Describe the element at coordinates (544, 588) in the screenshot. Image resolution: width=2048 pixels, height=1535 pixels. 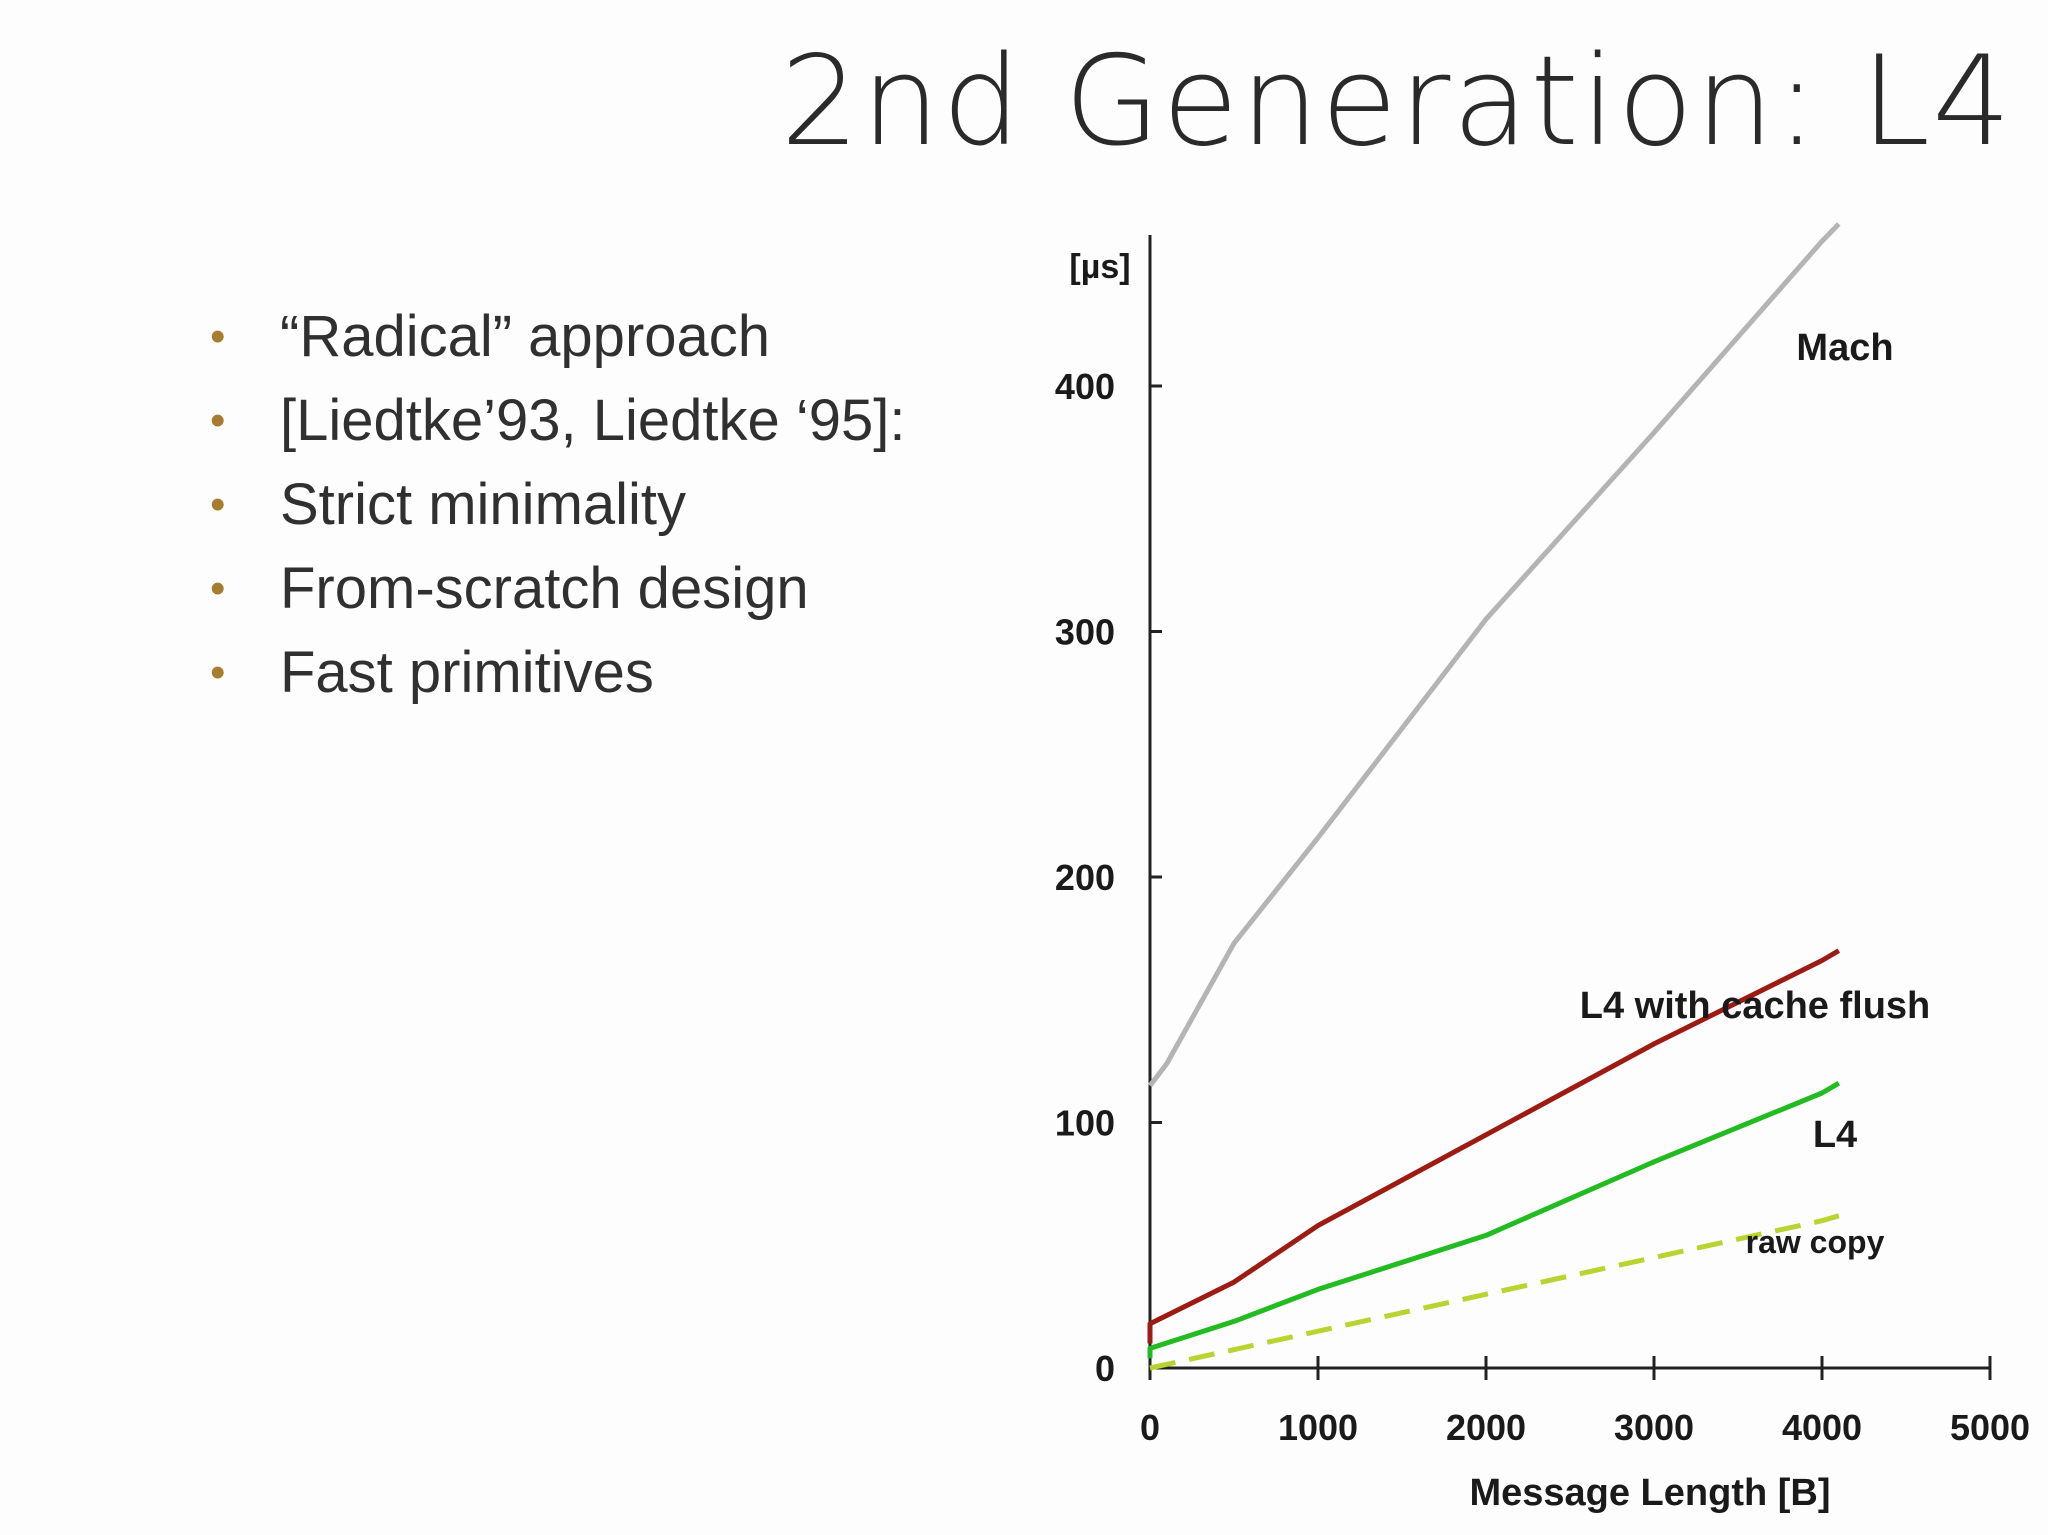
I see `bullet-text: From-scratch design` at that location.